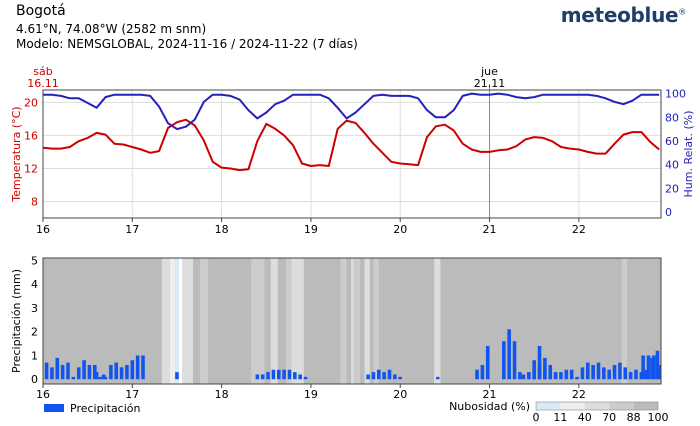 The width and height of the screenshot is (700, 426). I want to click on y-tick-label: 3, so click(34, 308).